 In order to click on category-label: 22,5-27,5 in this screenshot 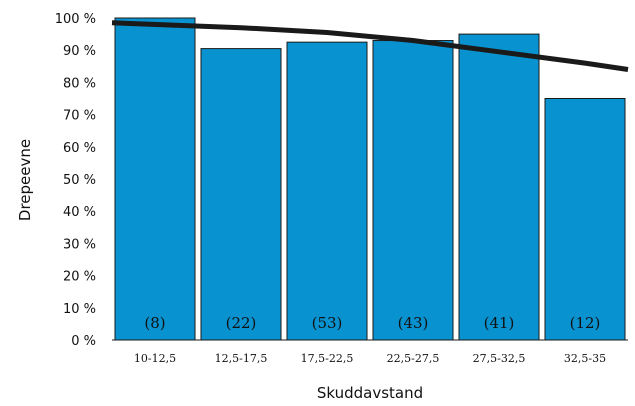, I will do `click(413, 358)`.